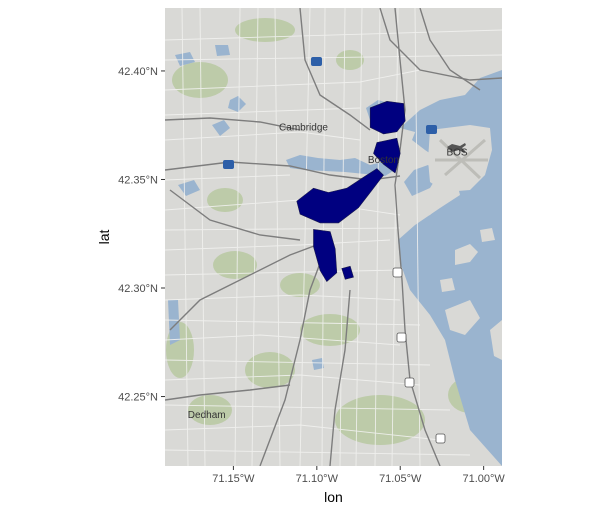 This screenshot has height=510, width=600. What do you see at coordinates (387, 117) in the screenshot?
I see `region-north-end` at bounding box center [387, 117].